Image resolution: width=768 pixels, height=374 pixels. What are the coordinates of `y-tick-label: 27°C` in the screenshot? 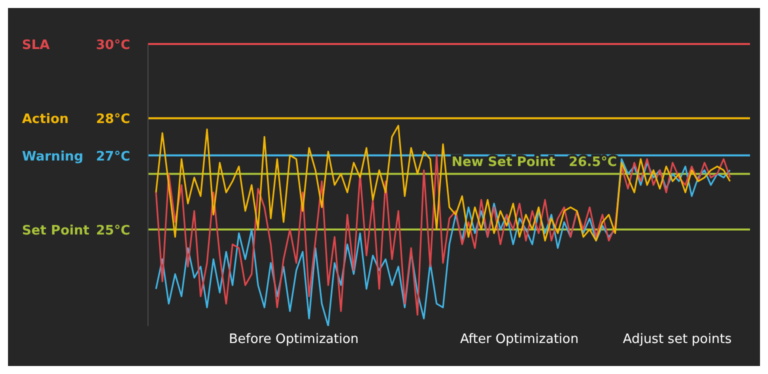 It's located at (113, 156).